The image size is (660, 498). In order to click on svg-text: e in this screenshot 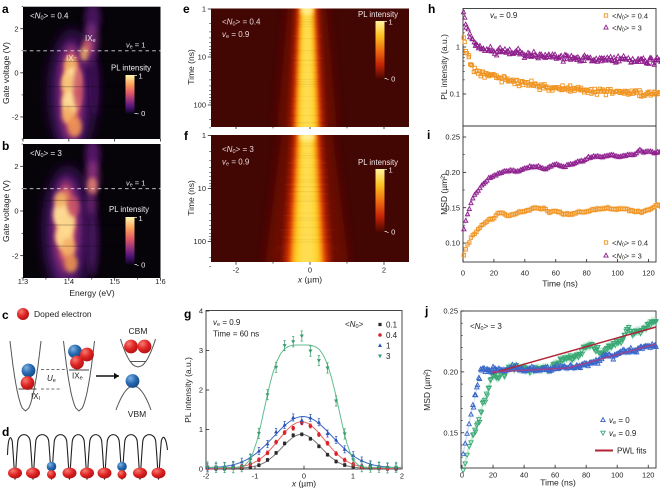, I will do `click(186, 9)`.